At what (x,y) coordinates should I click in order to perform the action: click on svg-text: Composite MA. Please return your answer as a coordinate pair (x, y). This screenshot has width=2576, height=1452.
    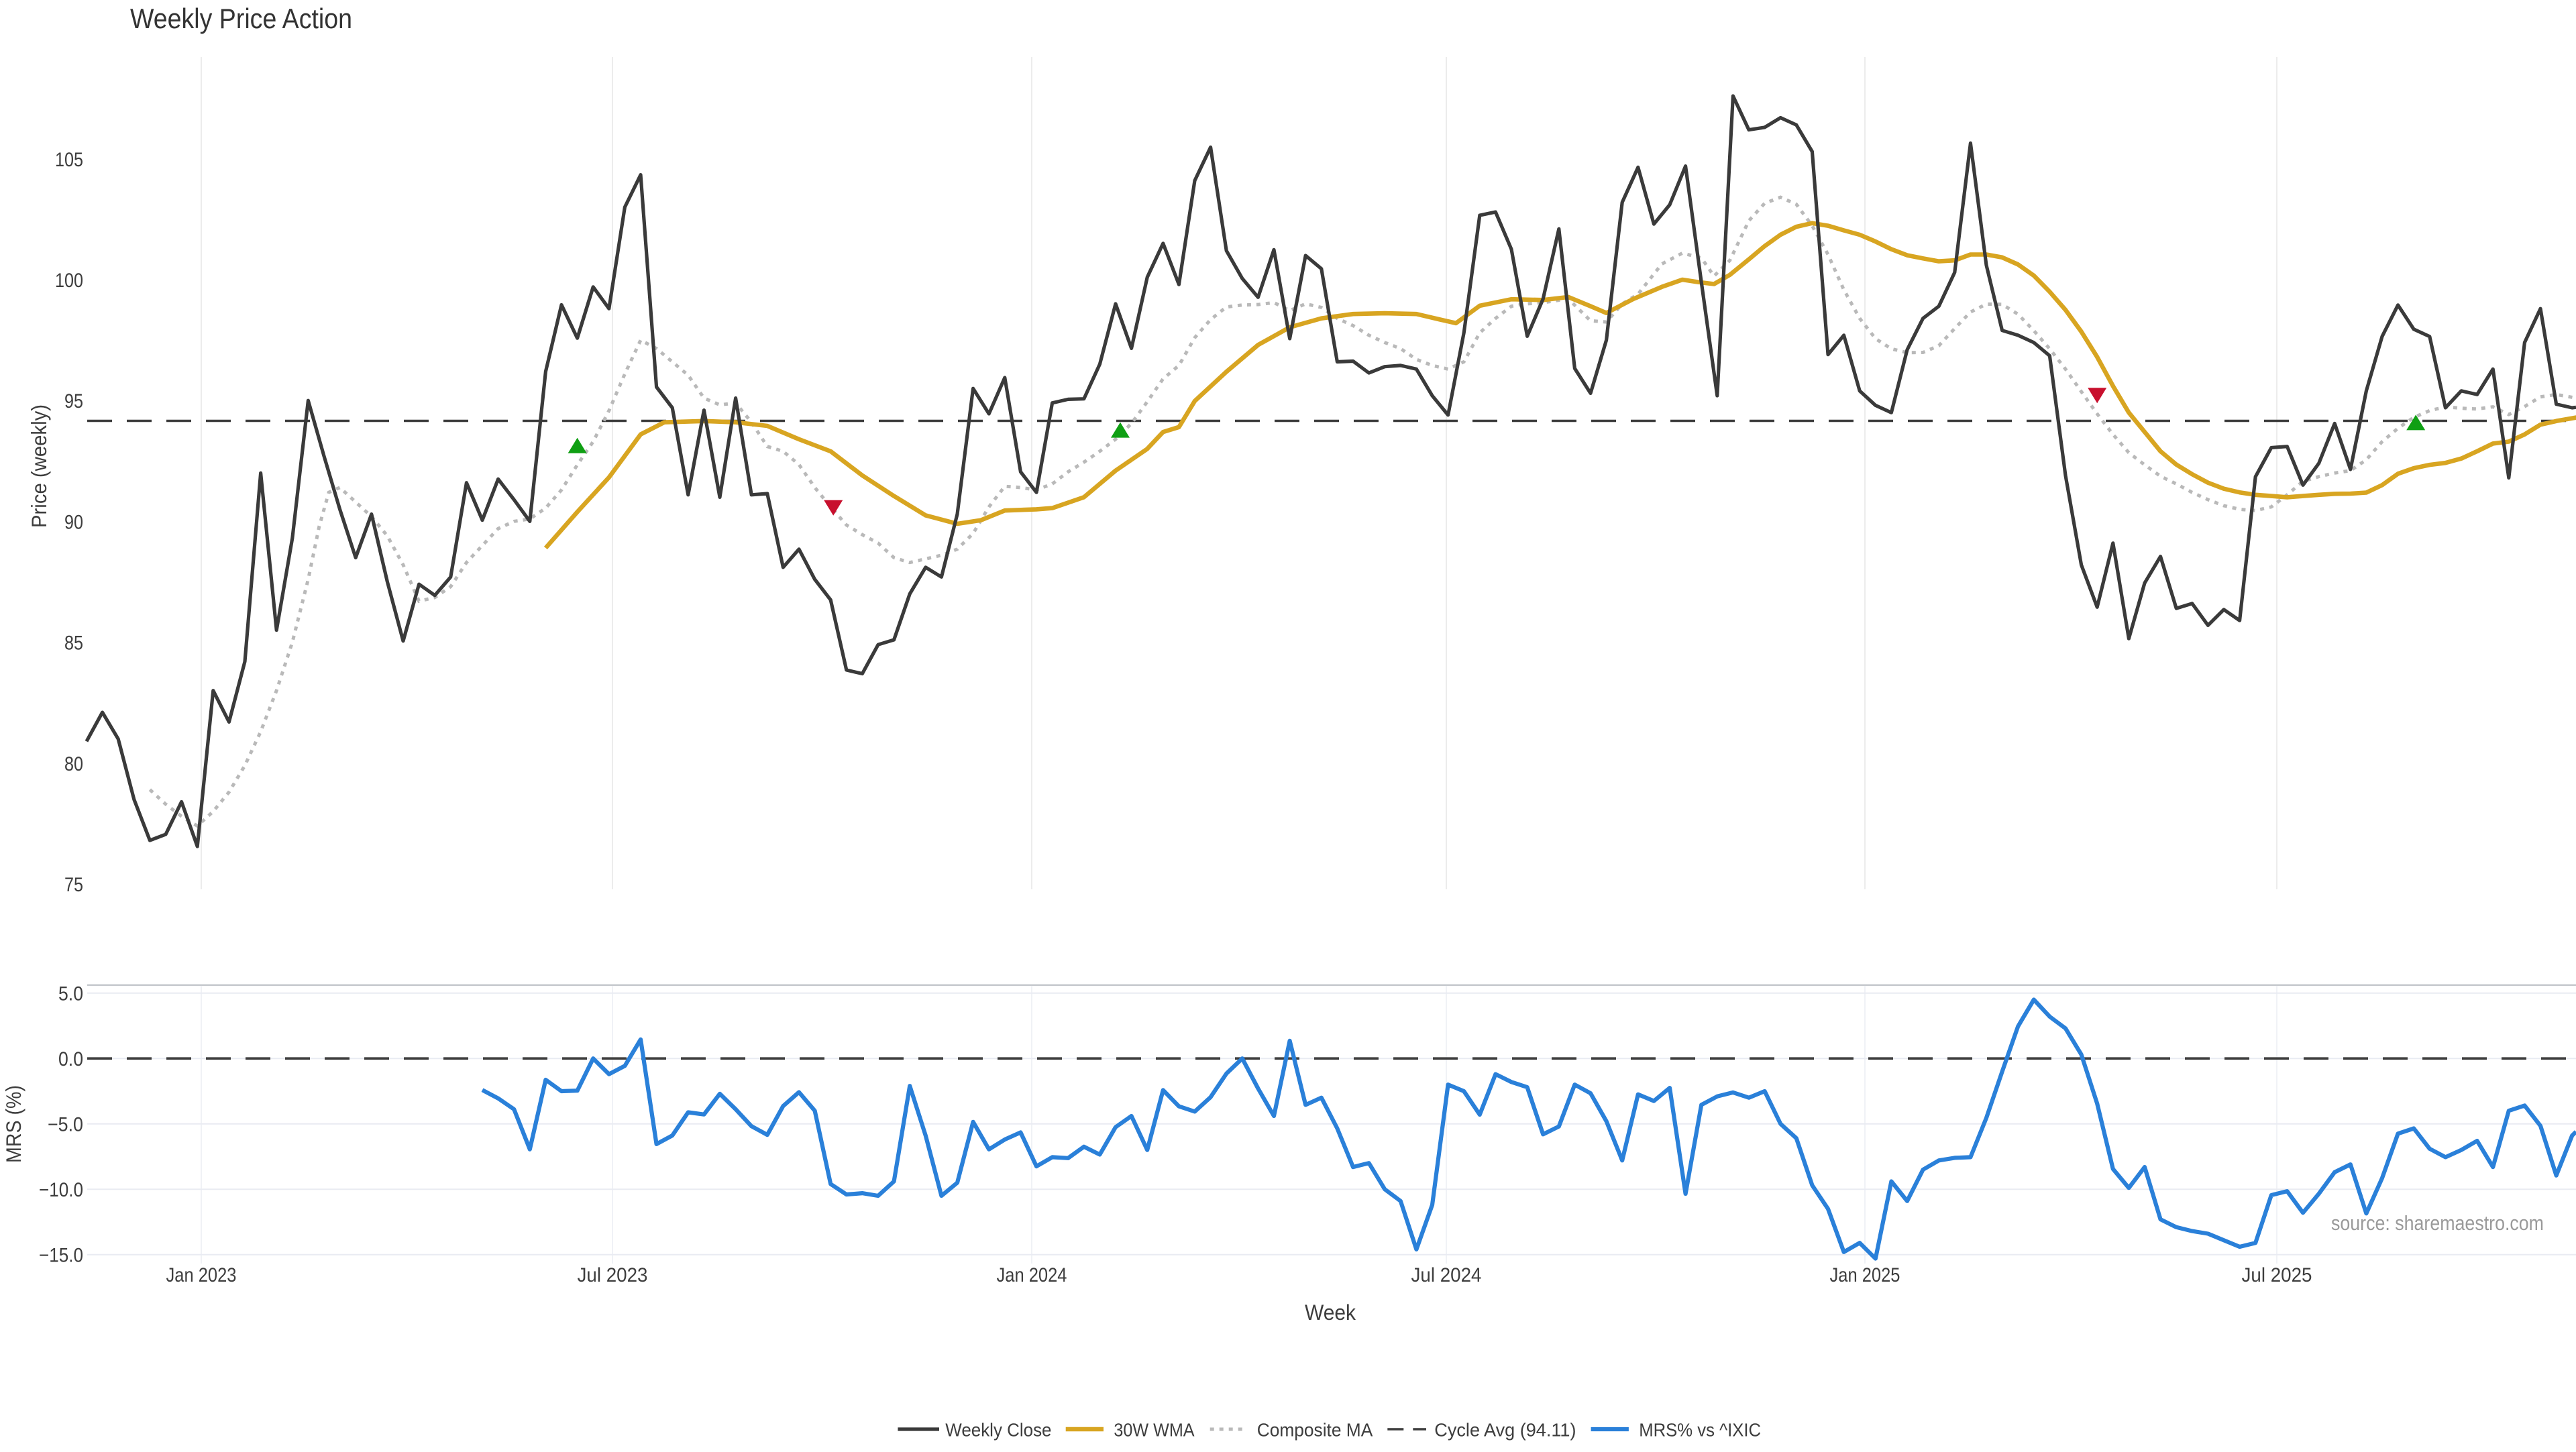
    Looking at the image, I should click on (1315, 1430).